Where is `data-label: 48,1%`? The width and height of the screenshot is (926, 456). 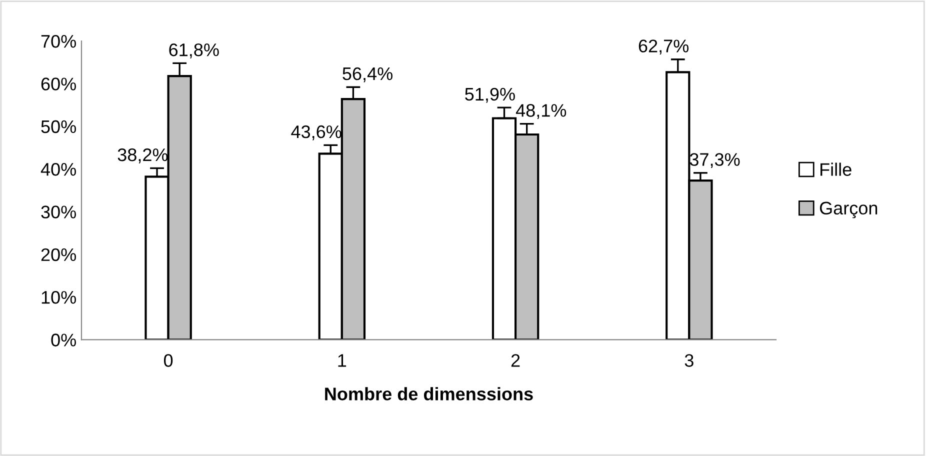
data-label: 48,1% is located at coordinates (541, 111).